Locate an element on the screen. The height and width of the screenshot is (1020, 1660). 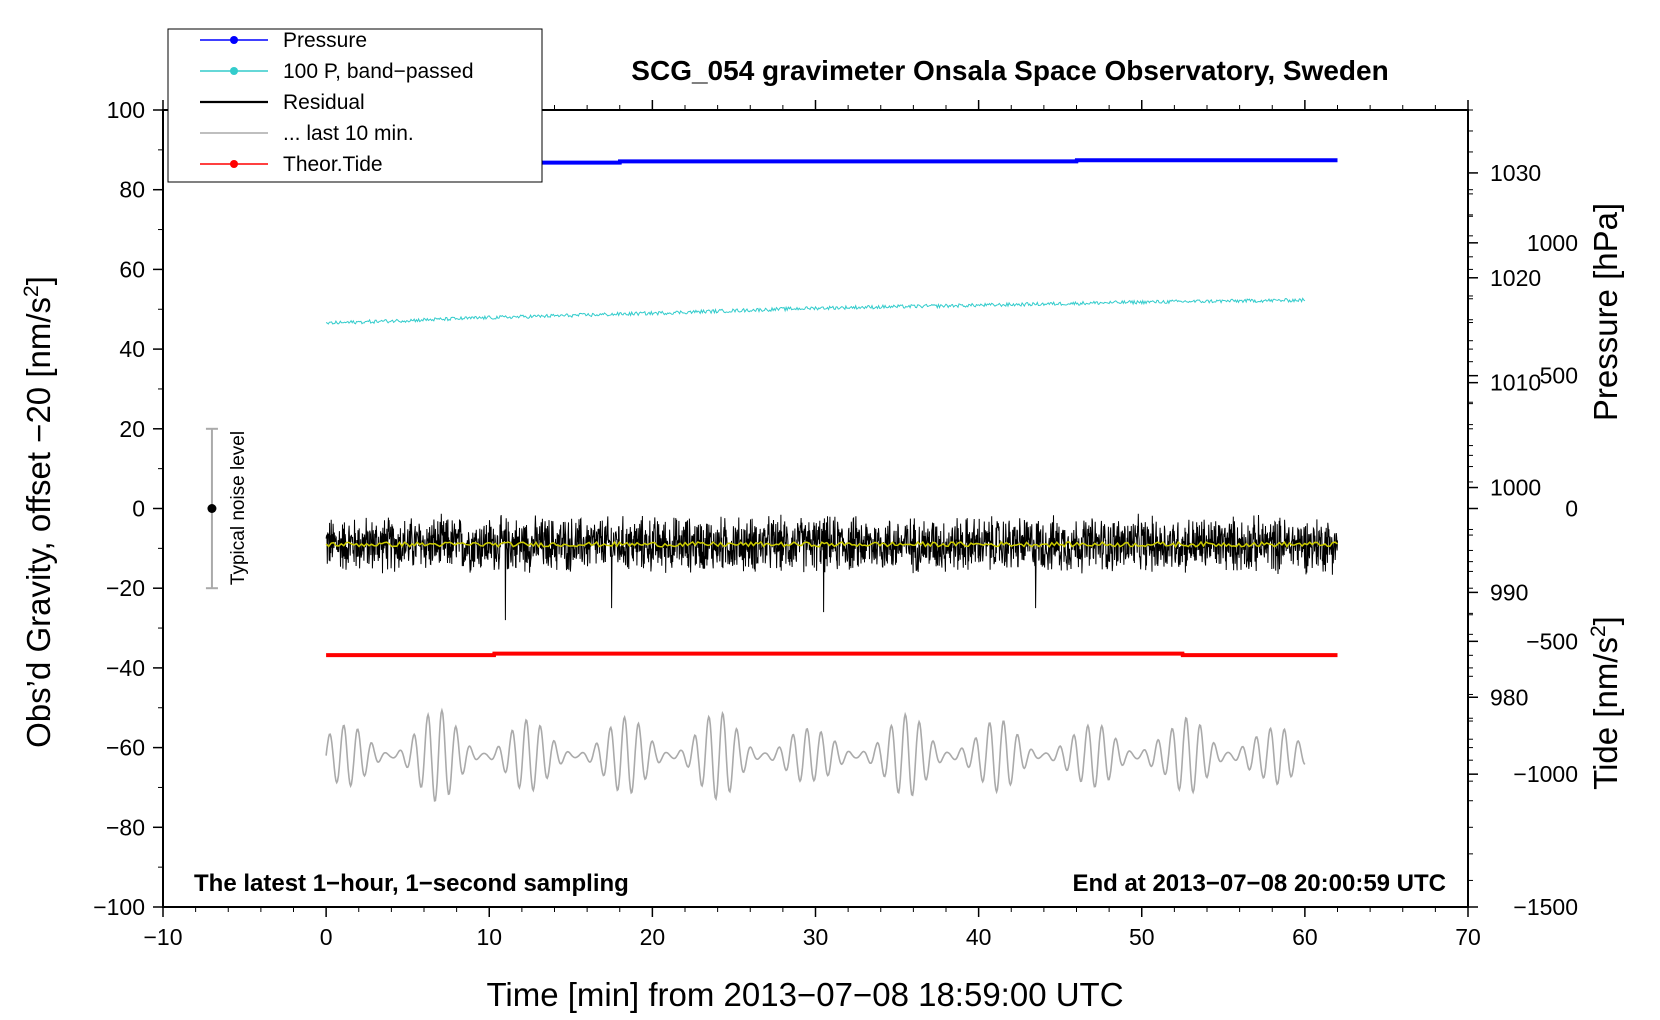
tide-tick-label: −500 is located at coordinates (1552, 641).